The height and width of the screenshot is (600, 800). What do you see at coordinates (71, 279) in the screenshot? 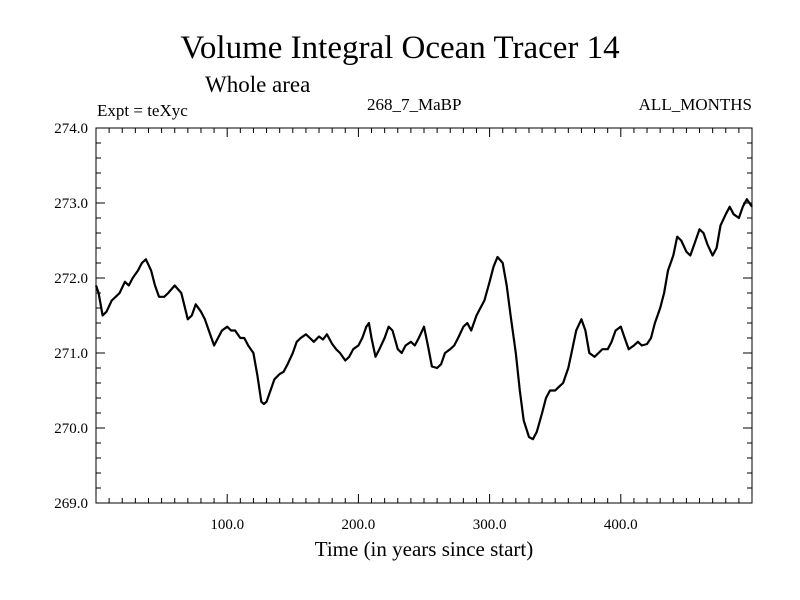
I see `y-tick-label: 272.0` at bounding box center [71, 279].